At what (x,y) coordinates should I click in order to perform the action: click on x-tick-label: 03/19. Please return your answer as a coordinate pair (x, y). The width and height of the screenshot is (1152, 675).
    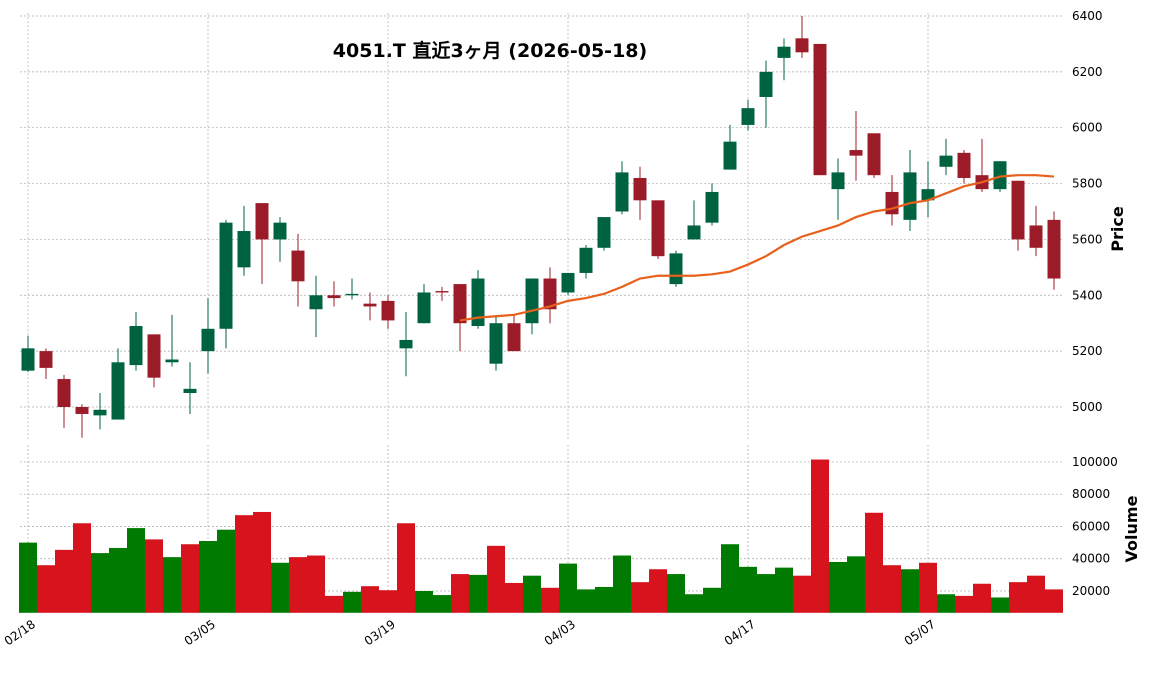
    Looking at the image, I should click on (380, 632).